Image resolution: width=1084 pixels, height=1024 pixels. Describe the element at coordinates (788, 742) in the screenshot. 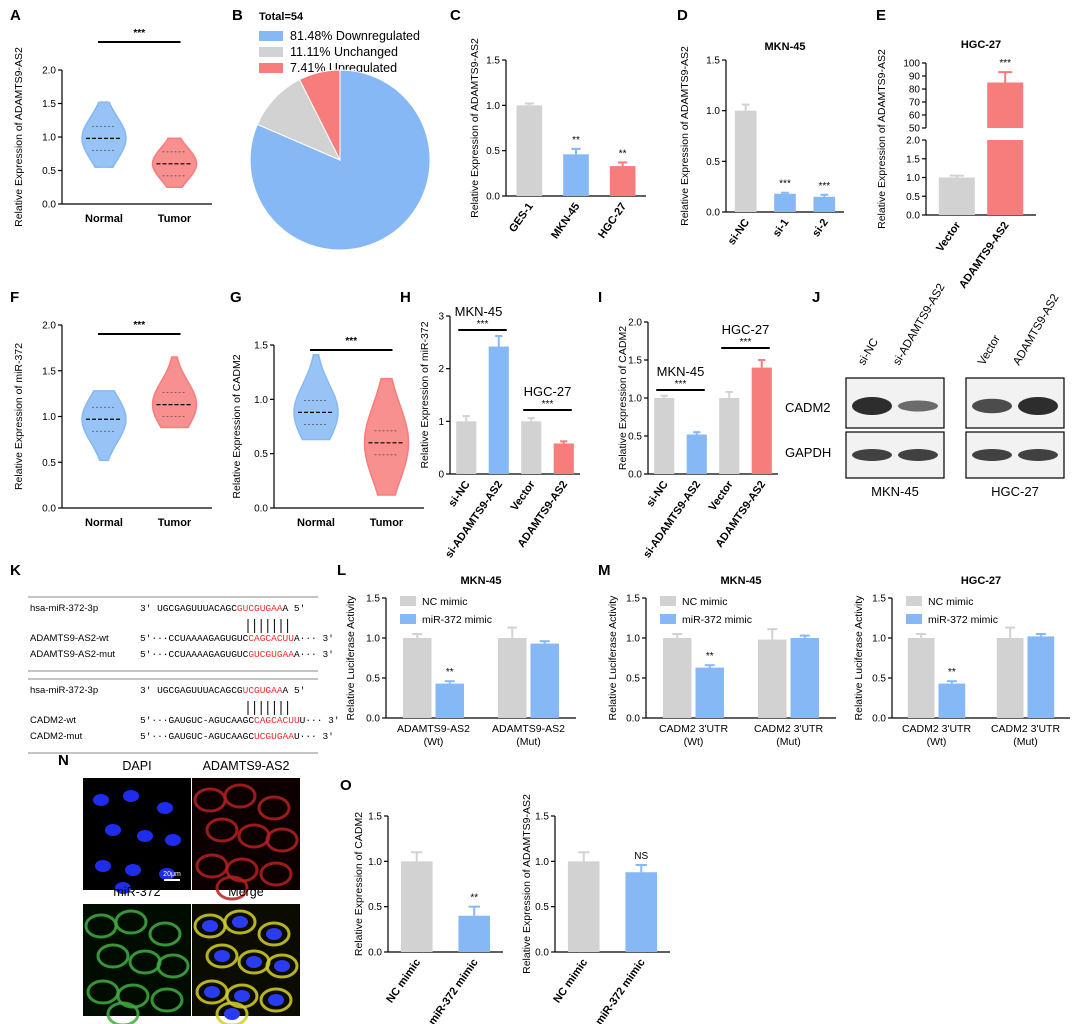

I see `M1-xtick-label: (Mut)` at that location.